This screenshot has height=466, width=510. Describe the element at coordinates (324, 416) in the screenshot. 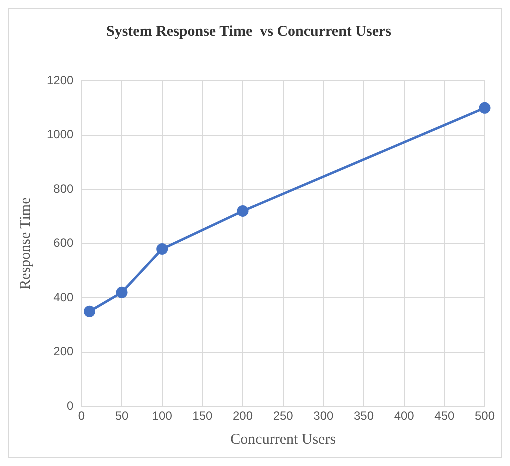

I see `x-tick-label: 300` at that location.